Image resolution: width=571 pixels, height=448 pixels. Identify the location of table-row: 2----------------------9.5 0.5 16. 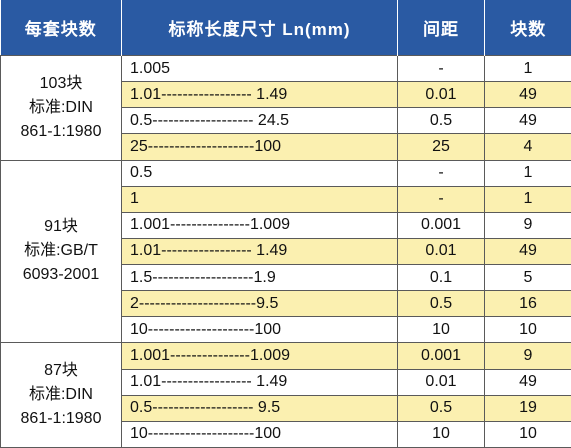
(286, 304).